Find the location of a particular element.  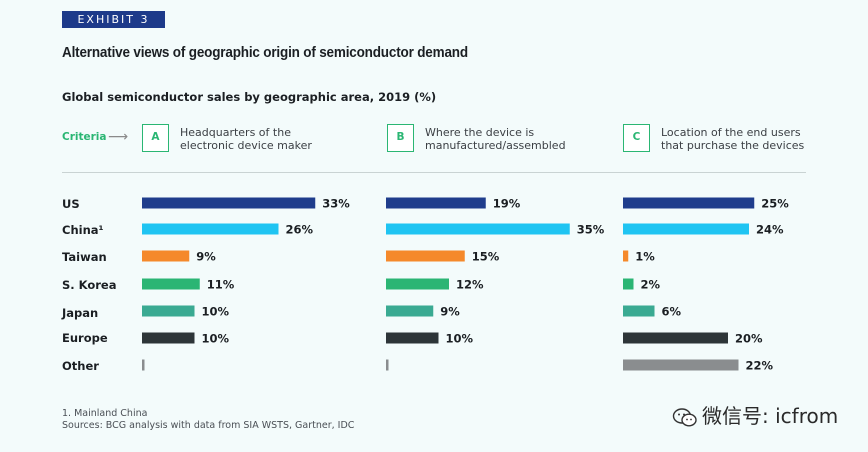

bar-a-s-korea is located at coordinates (171, 284).